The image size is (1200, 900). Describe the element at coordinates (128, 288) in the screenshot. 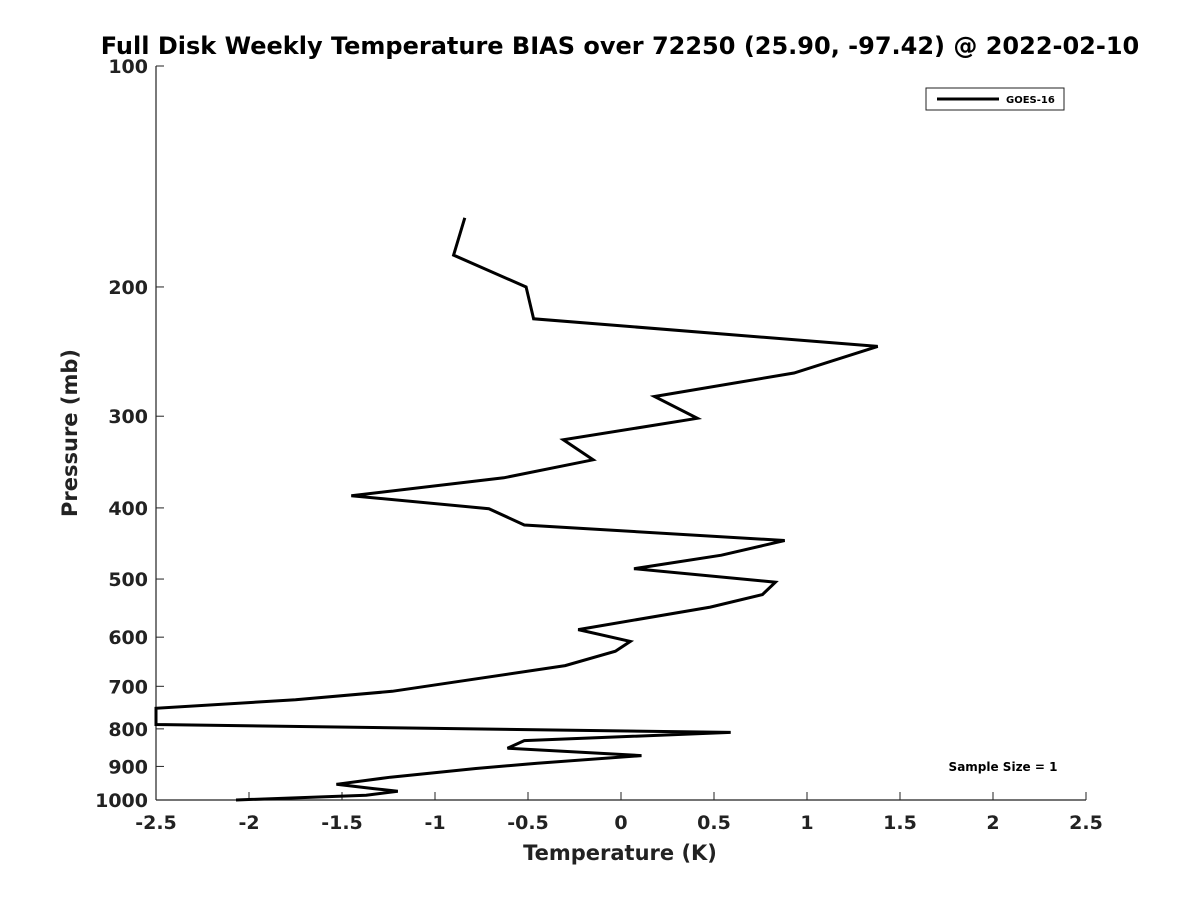

I see `y-tick-label: 200` at that location.